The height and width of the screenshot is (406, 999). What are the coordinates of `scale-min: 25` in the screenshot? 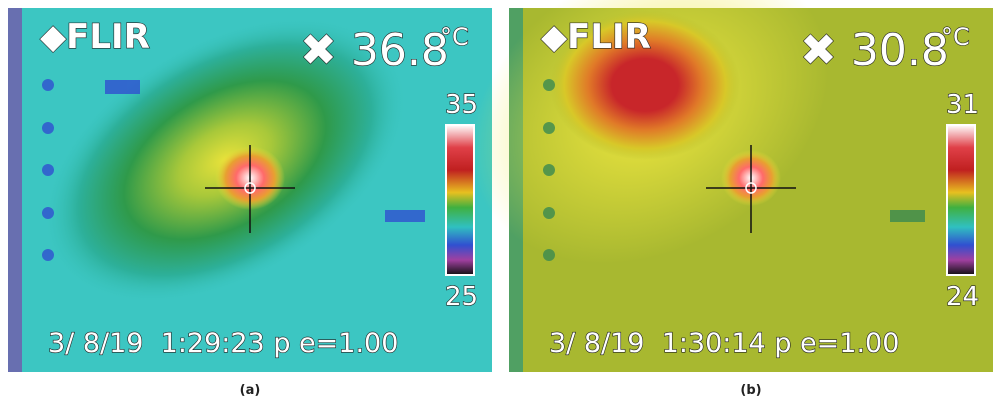 It's located at (461, 297).